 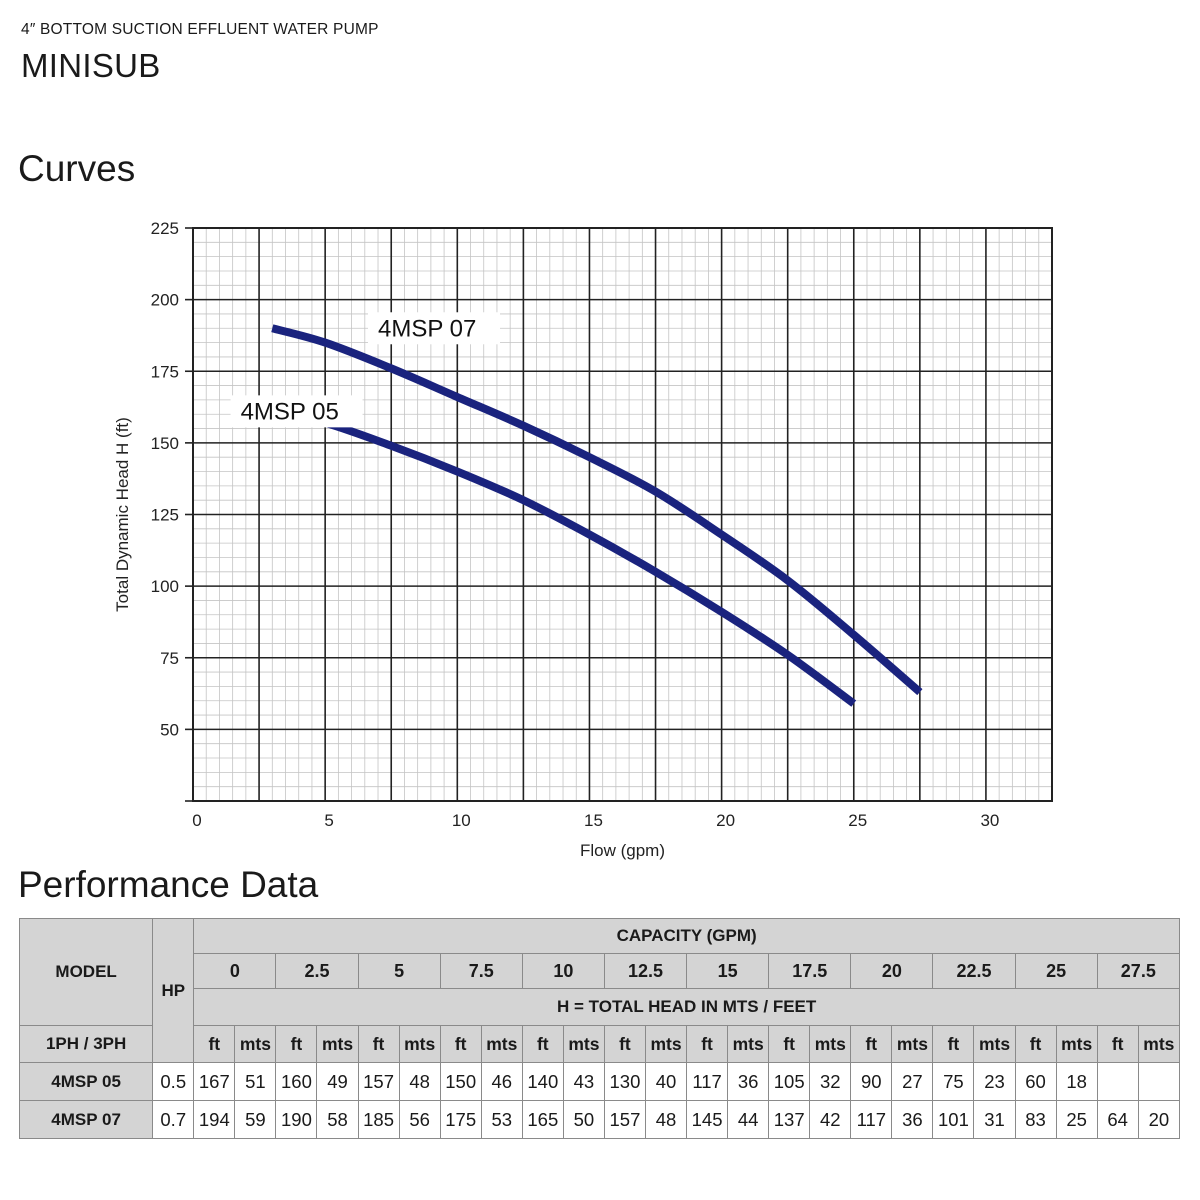 What do you see at coordinates (328, 820) in the screenshot?
I see `x-tick-label: 5` at bounding box center [328, 820].